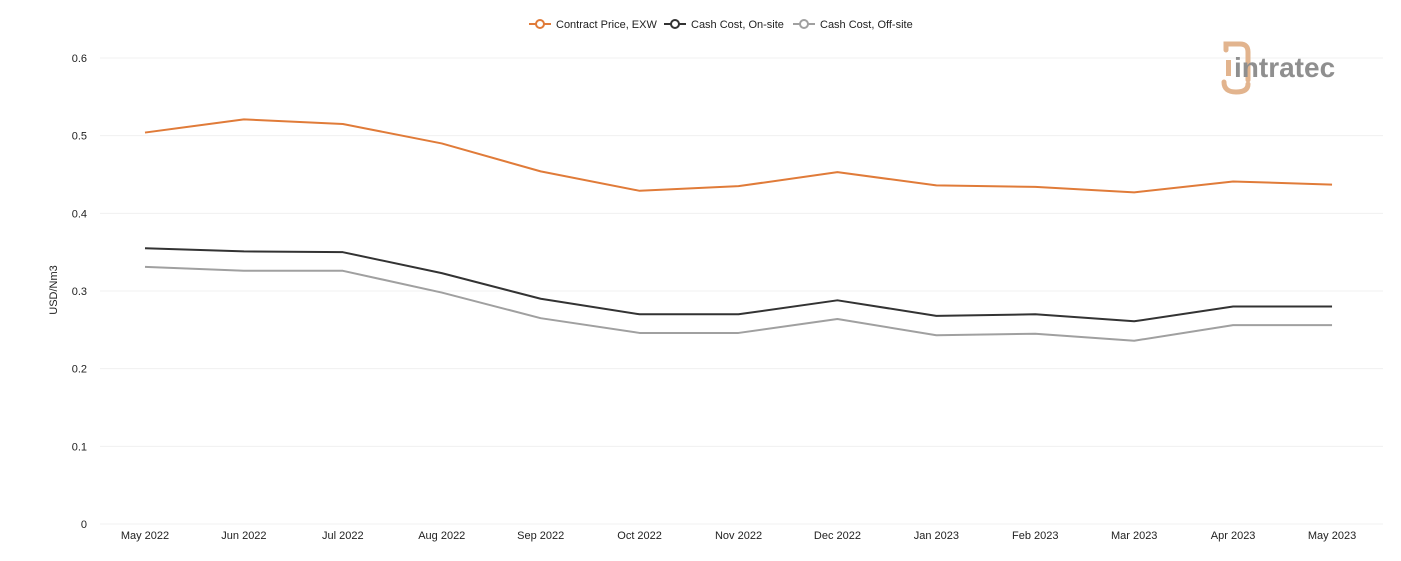 The width and height of the screenshot is (1401, 561). I want to click on y-tick-label: 0.3, so click(79, 292).